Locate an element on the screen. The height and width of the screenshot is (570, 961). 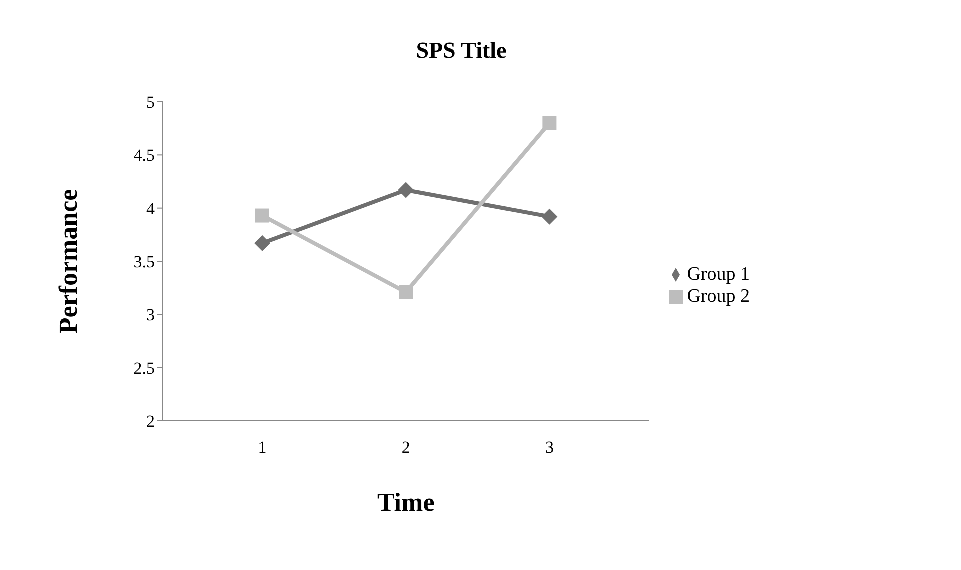
x-tick-label: 2 is located at coordinates (406, 448).